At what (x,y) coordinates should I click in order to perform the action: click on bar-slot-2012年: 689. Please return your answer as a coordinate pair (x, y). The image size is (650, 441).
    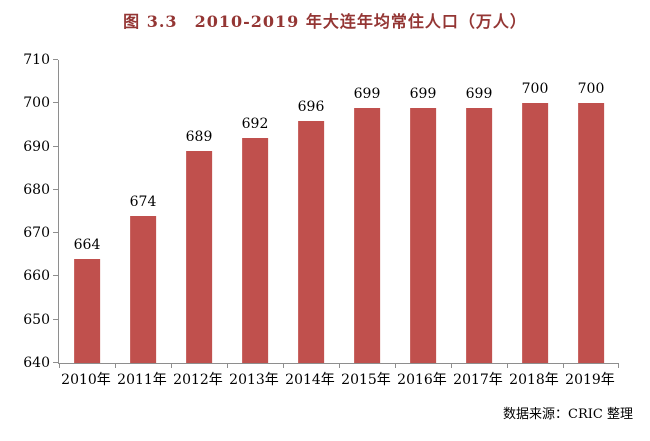
    Looking at the image, I should click on (199, 211).